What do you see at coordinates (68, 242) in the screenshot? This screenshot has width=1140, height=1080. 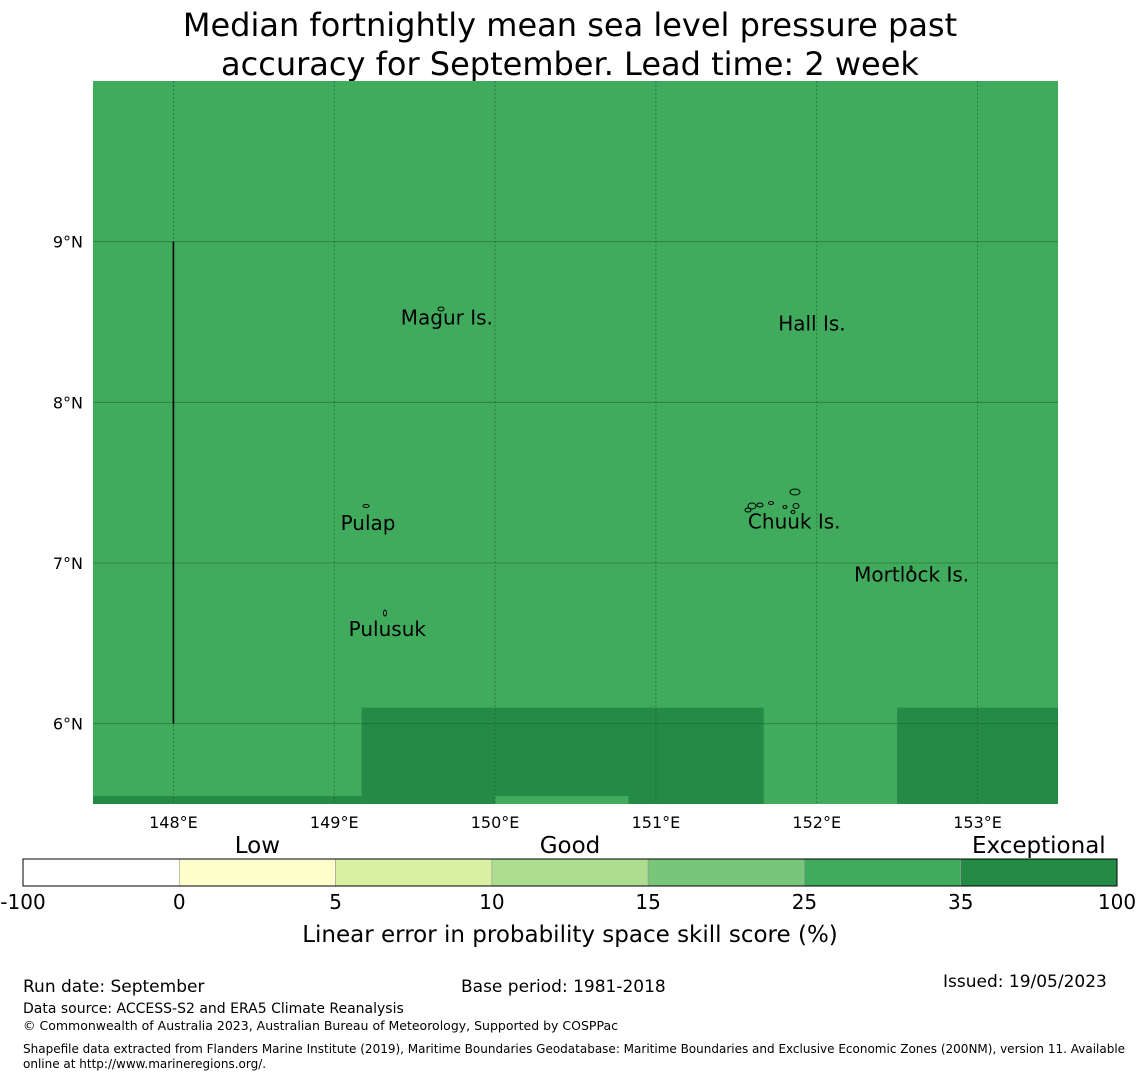 I see `latitude-tick-label: 9°N` at bounding box center [68, 242].